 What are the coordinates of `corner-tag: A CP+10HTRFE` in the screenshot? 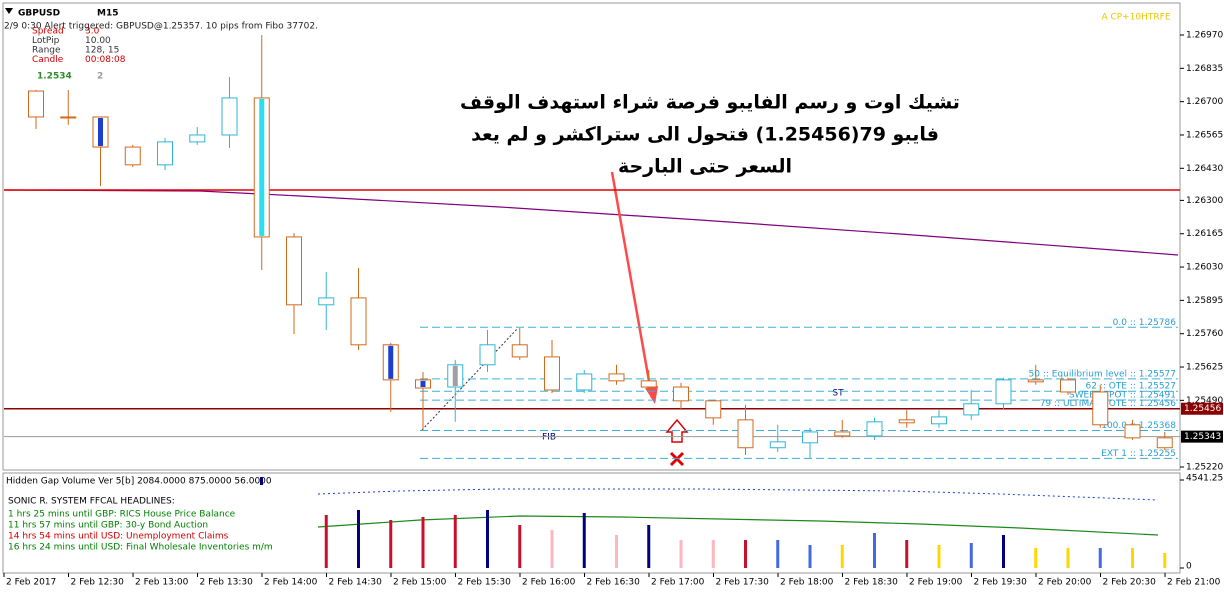 It's located at (1135, 18).